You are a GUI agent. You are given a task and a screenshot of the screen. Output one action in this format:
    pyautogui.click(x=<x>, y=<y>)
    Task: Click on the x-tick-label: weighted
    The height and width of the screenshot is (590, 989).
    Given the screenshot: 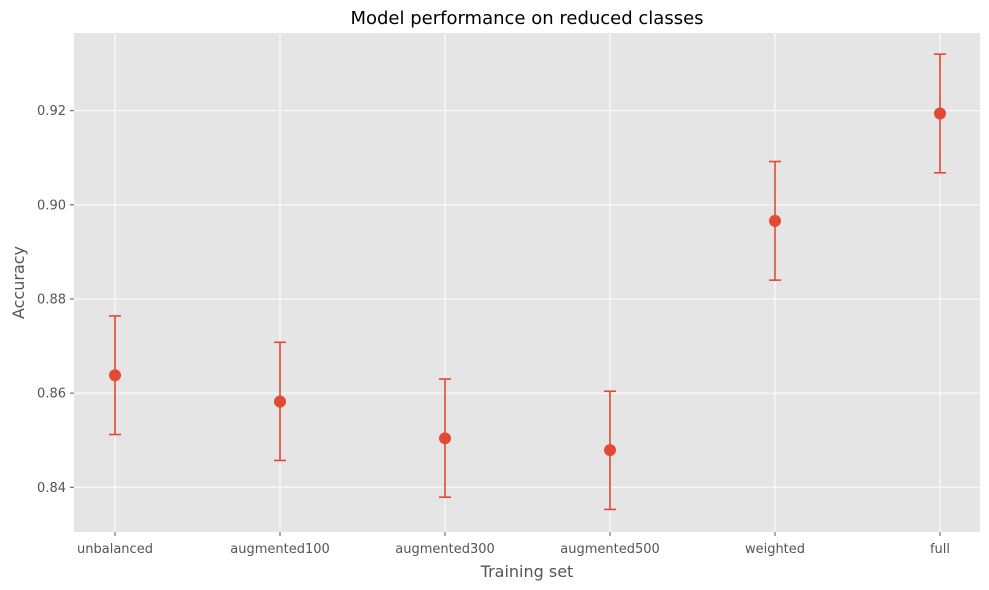 What is the action you would take?
    pyautogui.click(x=775, y=549)
    